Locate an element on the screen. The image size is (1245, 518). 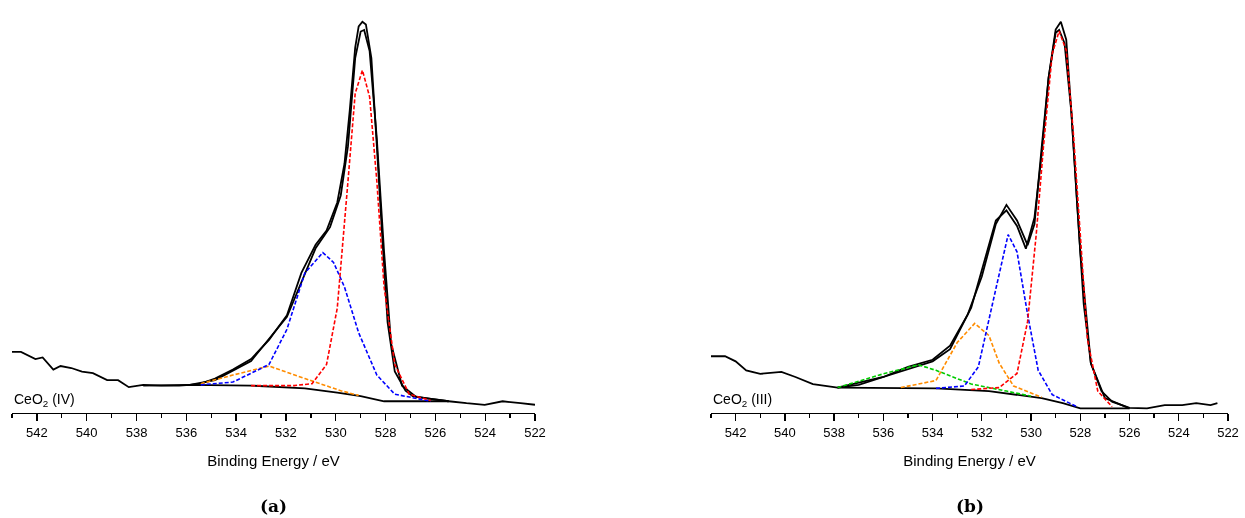
annotation: CeO$_{2}$ (III) is located at coordinates (743, 400).